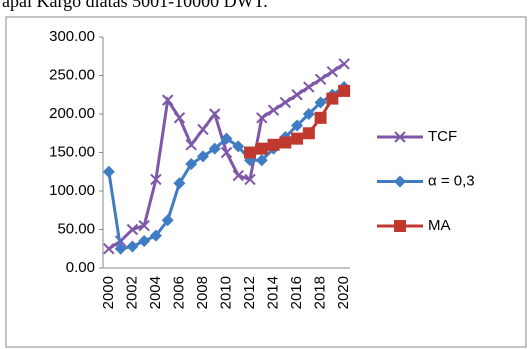  Describe the element at coordinates (135, 5) in the screenshot. I see `caption: apal Kargo diatas 5001-10000 DWT.` at that location.